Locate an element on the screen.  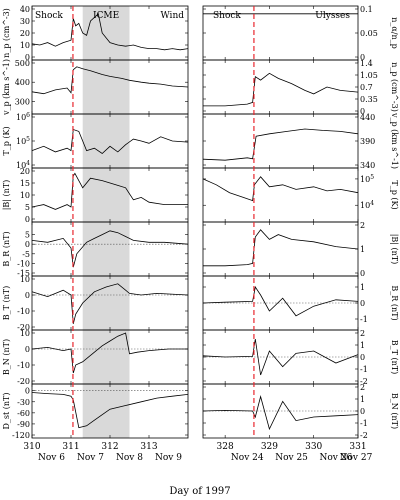
date-label: Nov 6 is located at coordinates (51, 458).